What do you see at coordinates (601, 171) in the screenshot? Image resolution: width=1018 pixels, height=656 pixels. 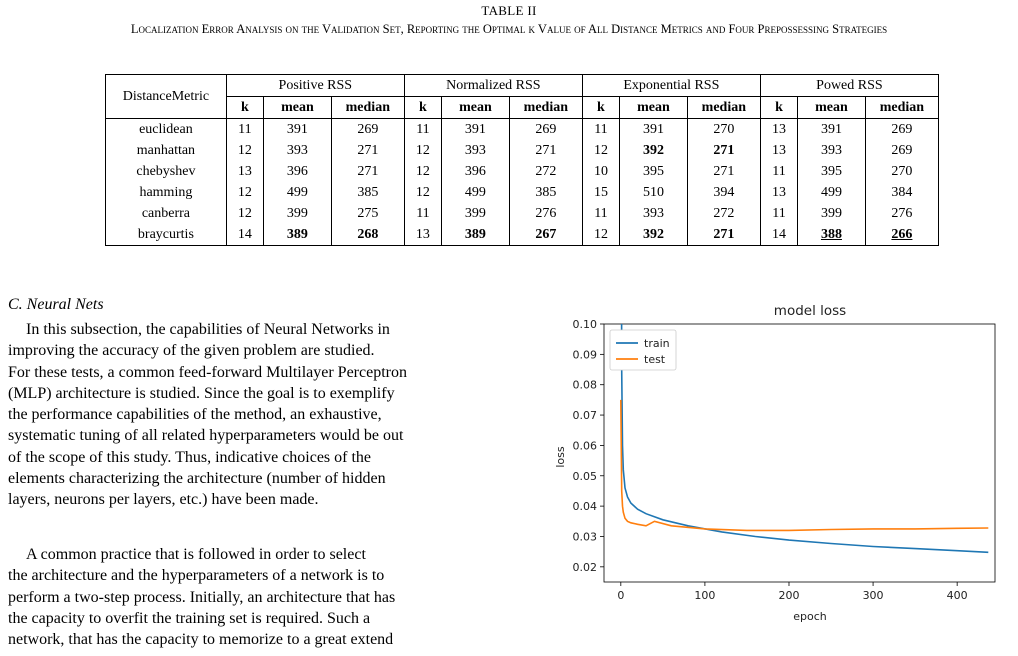 I see `value-cell: 10` at bounding box center [601, 171].